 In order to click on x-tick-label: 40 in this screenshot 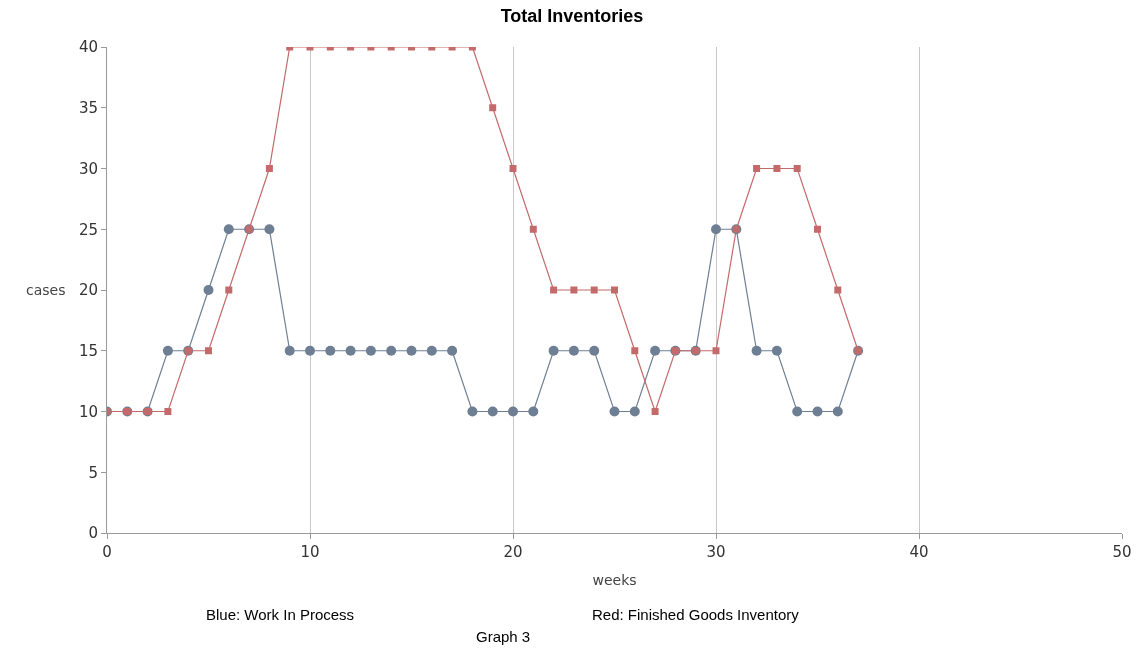, I will do `click(919, 552)`.